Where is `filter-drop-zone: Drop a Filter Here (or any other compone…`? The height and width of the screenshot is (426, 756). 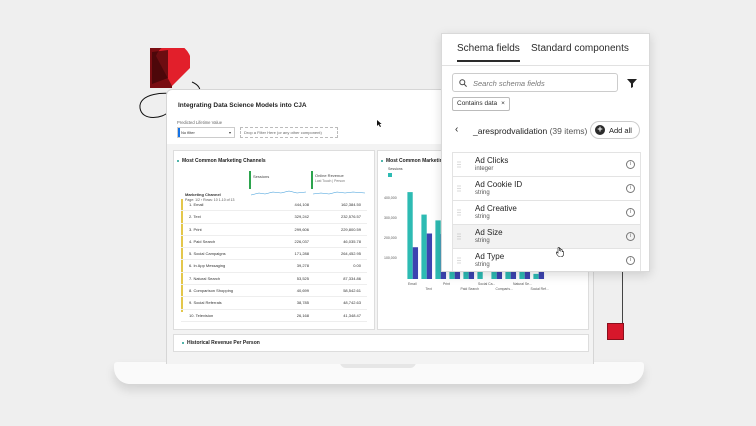
filter-drop-zone: Drop a Filter Here (or any other compone… is located at coordinates (289, 132).